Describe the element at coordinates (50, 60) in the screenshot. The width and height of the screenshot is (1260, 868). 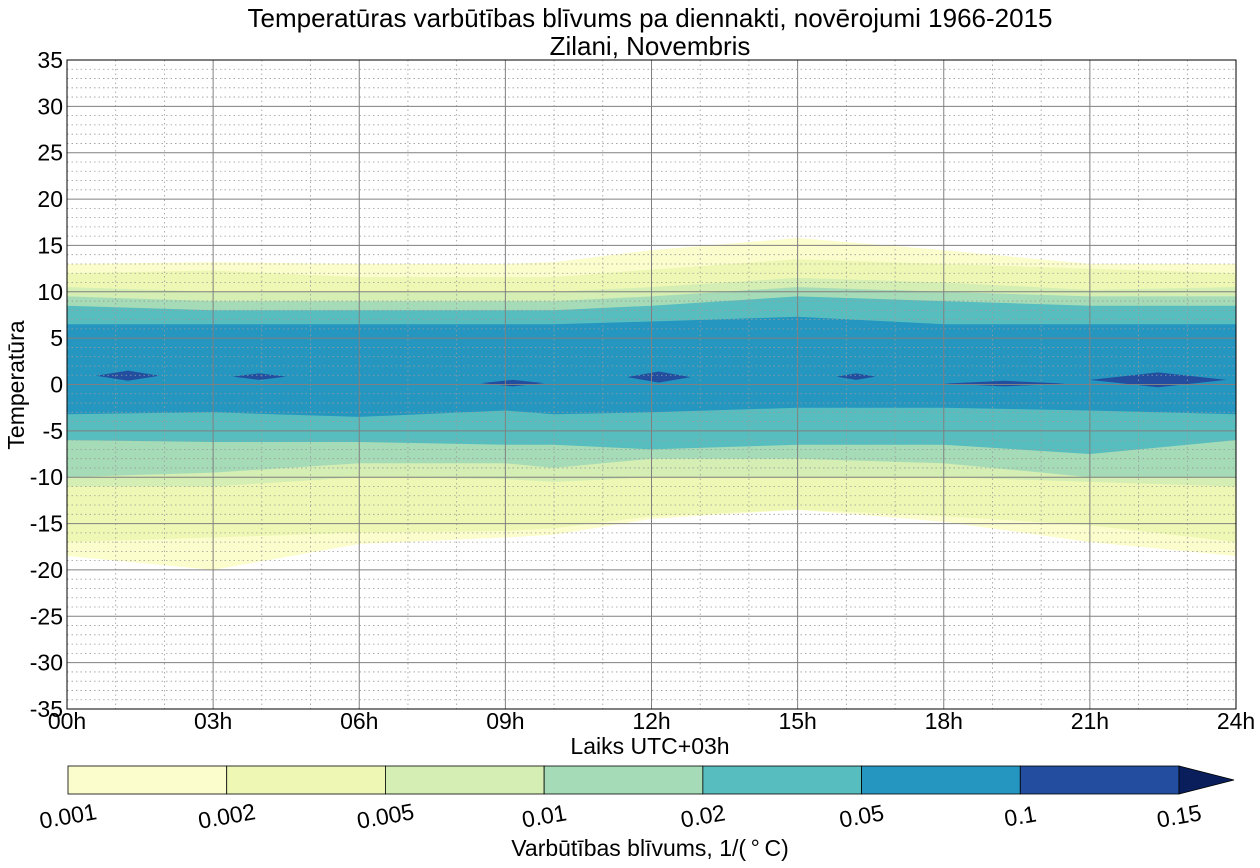
I see `y-tick-label: 35` at that location.